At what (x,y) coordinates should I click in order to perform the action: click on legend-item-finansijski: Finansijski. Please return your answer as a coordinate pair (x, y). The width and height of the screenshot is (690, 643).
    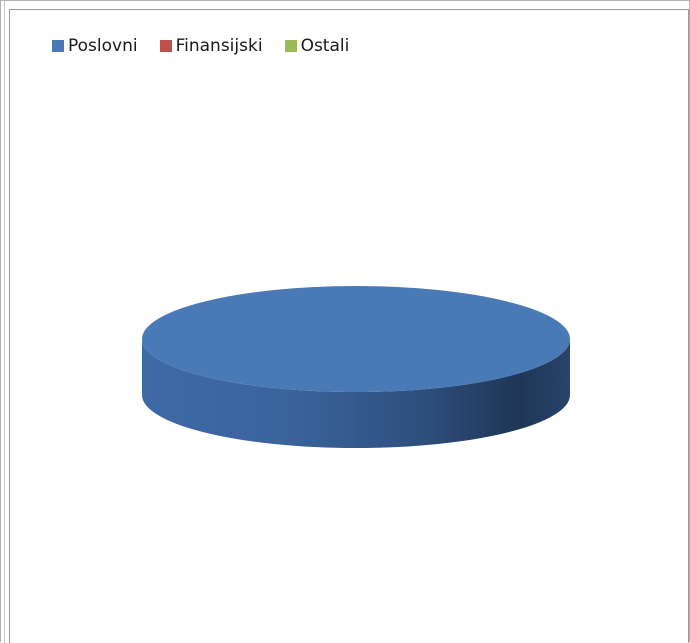
    Looking at the image, I should click on (211, 46).